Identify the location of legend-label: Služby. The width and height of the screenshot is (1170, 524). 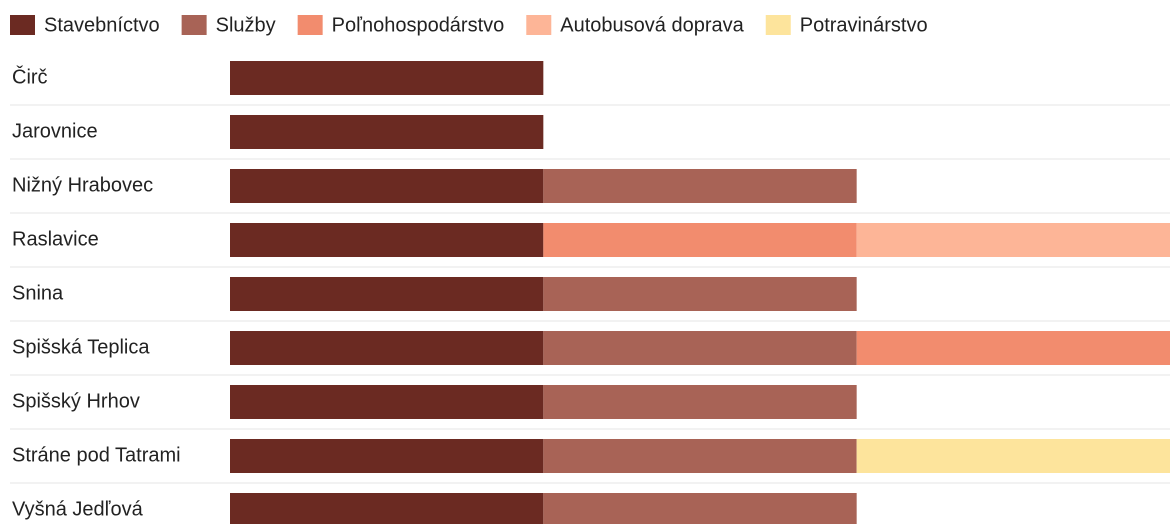
(246, 25).